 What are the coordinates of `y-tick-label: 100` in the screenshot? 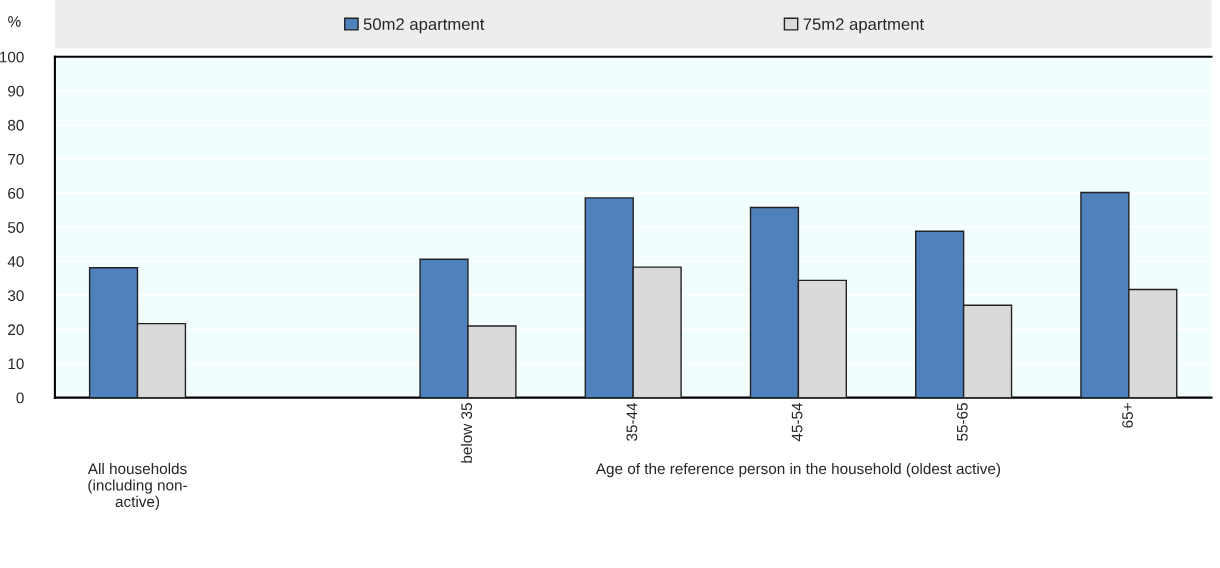 It's located at (12, 57).